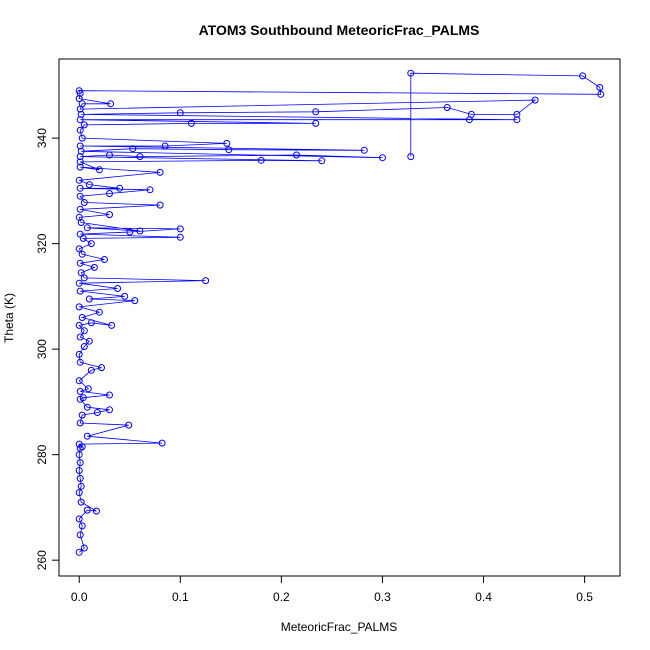 This screenshot has height=650, width=650. I want to click on x-tick-label: 0.3, so click(382, 597).